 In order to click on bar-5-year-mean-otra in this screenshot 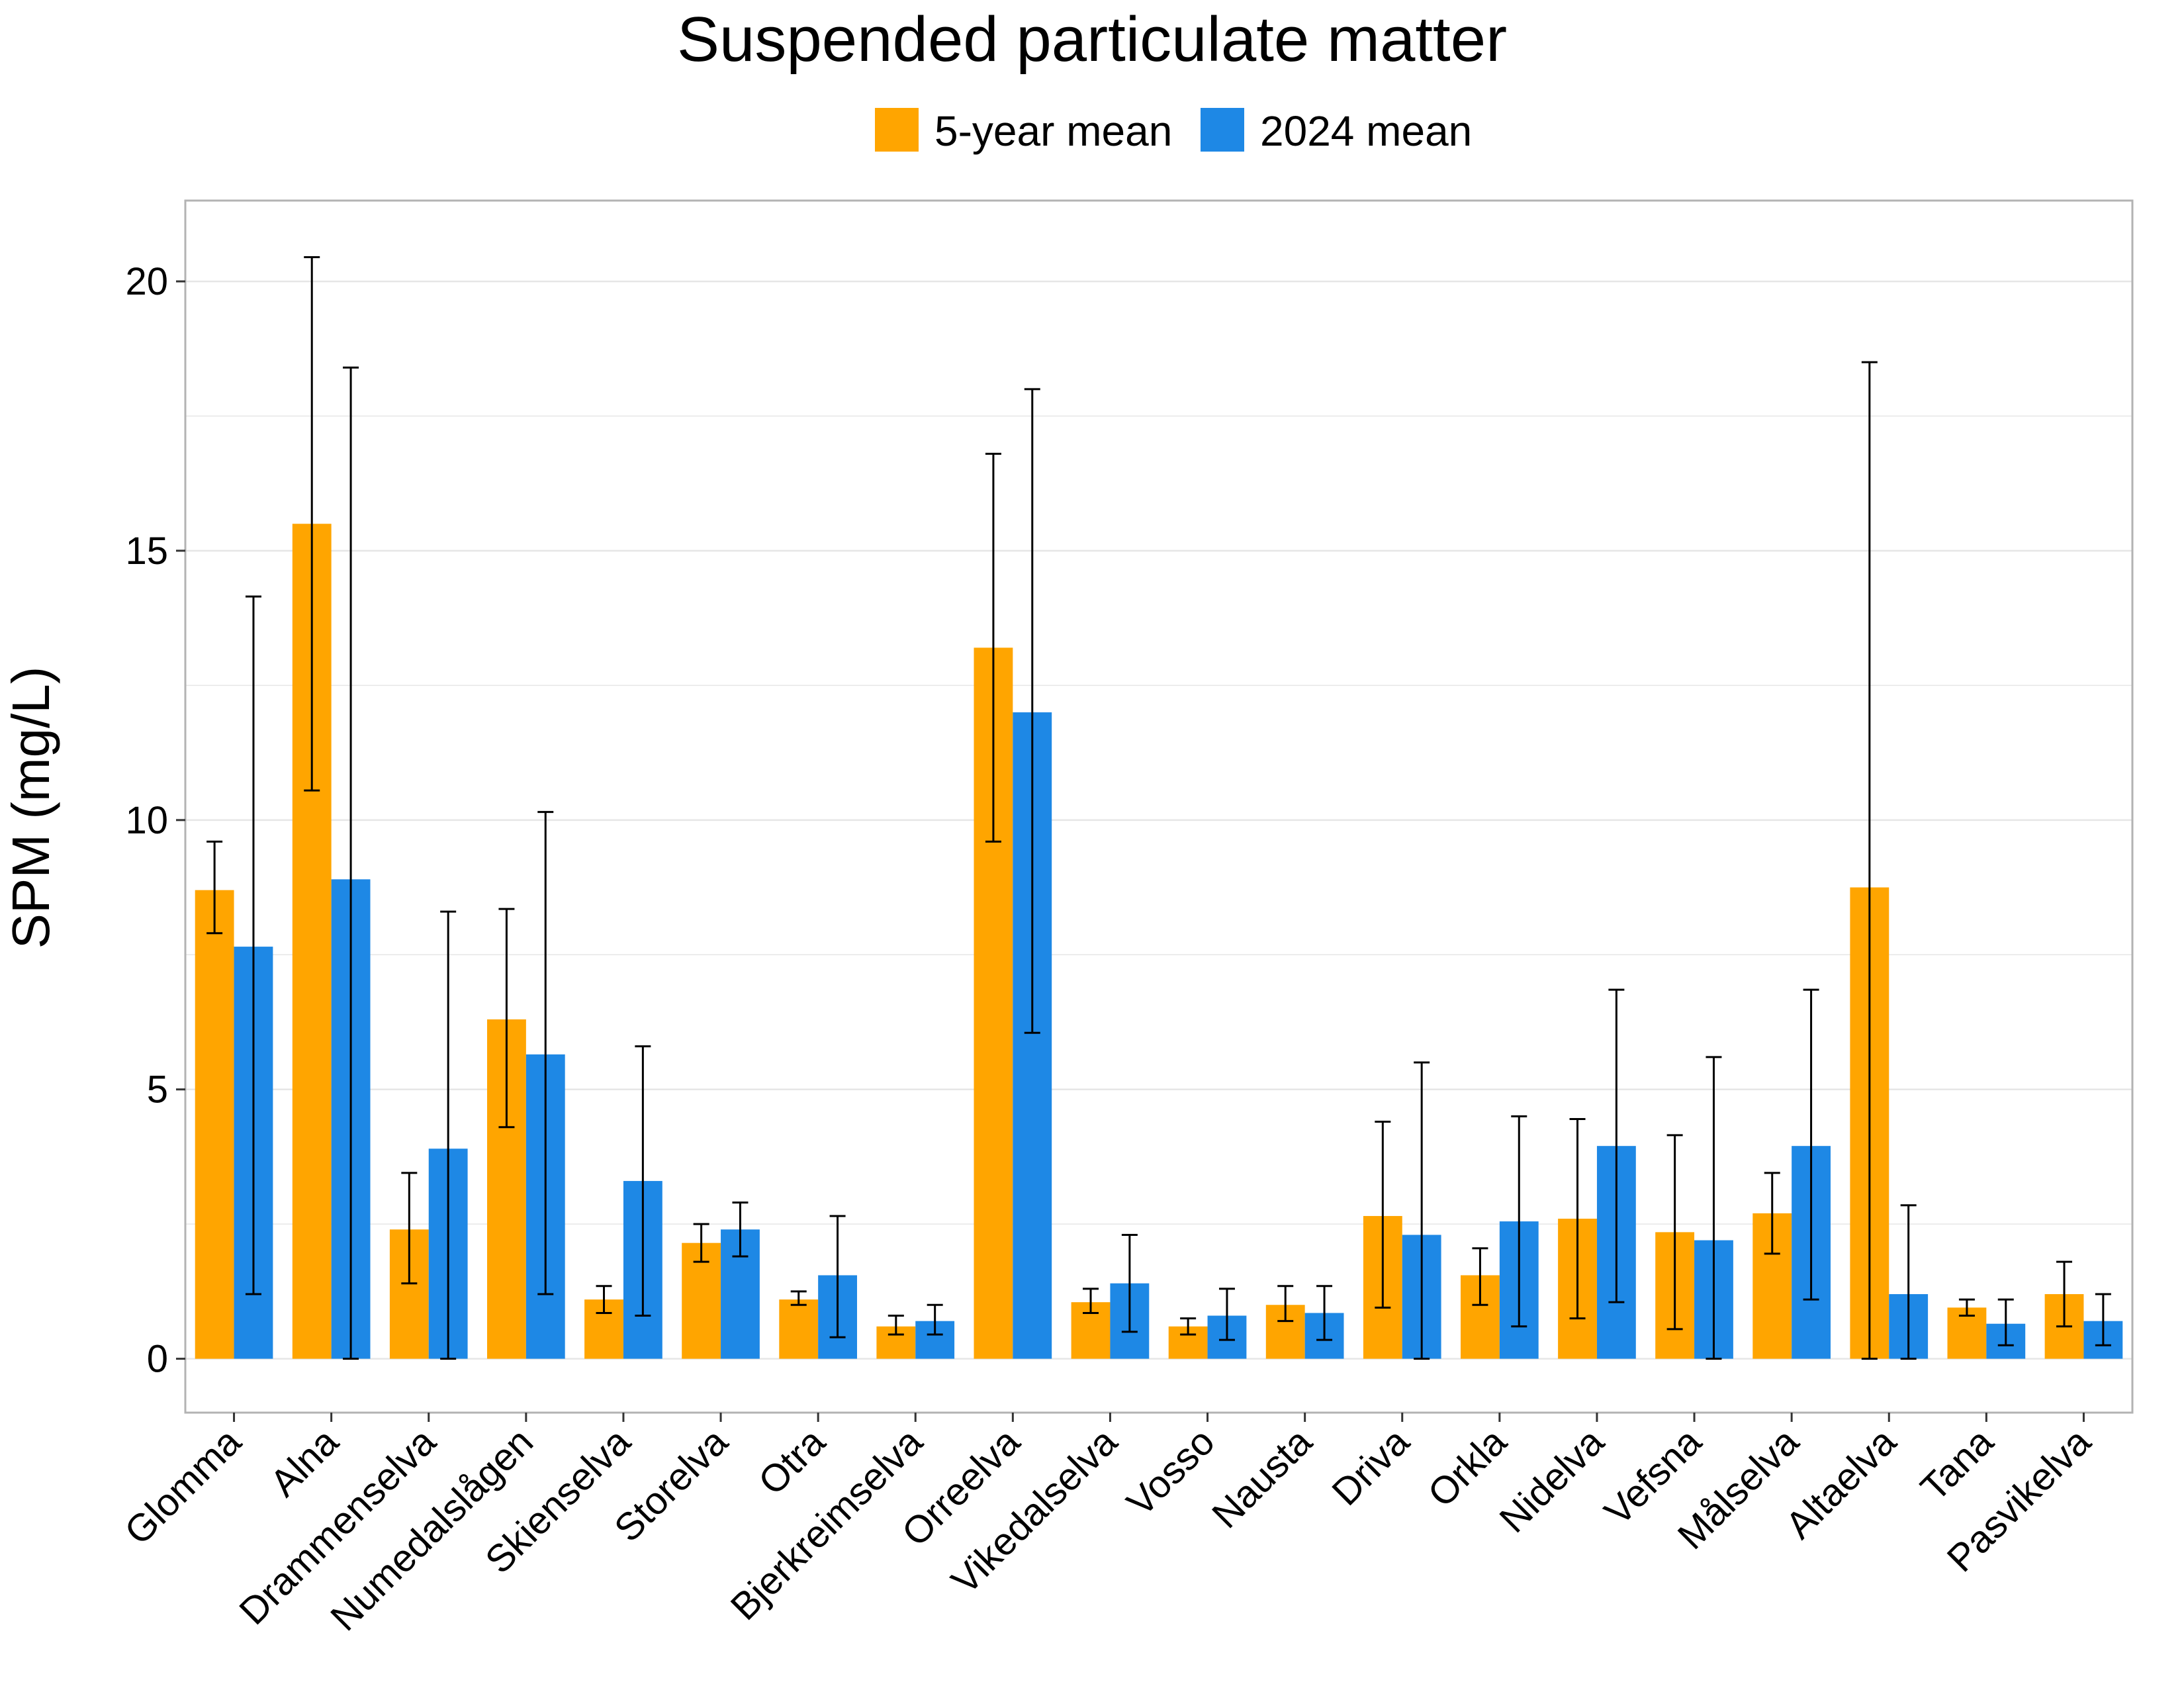, I will do `click(799, 1329)`.